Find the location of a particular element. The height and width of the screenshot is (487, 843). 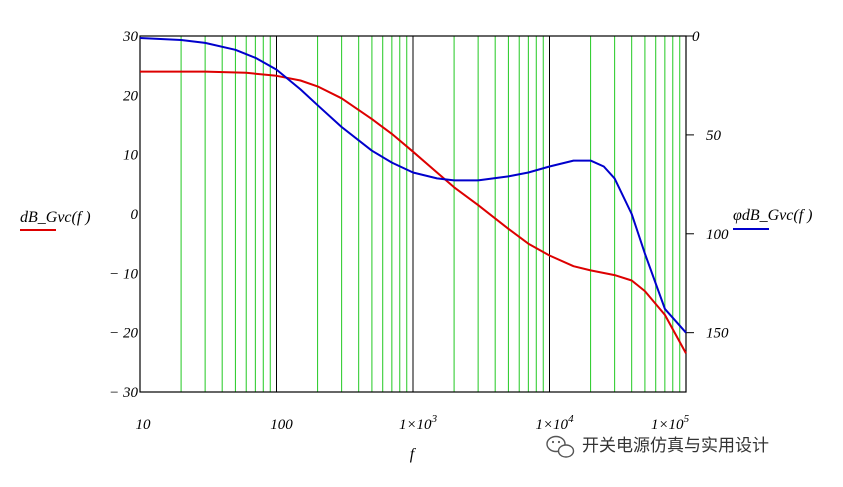

y-left-tick-label: 0 is located at coordinates (135, 215).